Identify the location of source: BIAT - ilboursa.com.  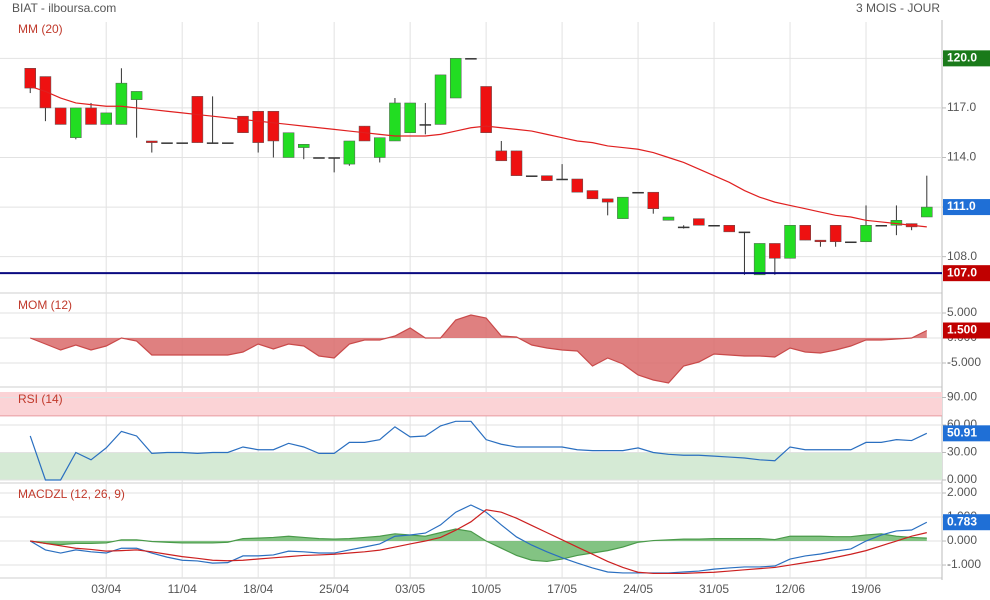
(64, 8).